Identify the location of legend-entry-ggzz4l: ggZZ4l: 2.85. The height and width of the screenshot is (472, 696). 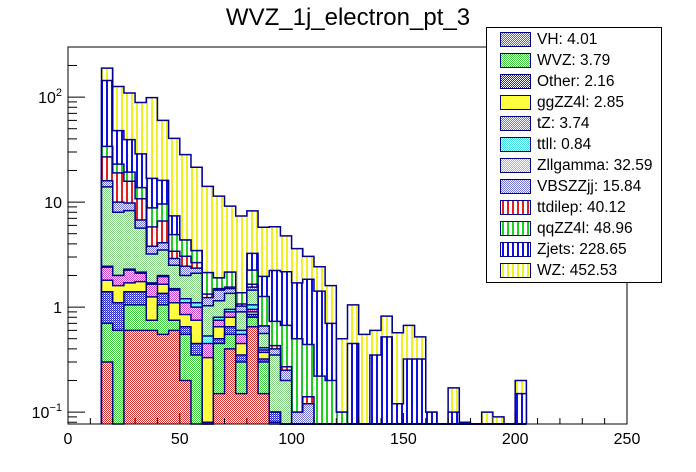
(555, 102).